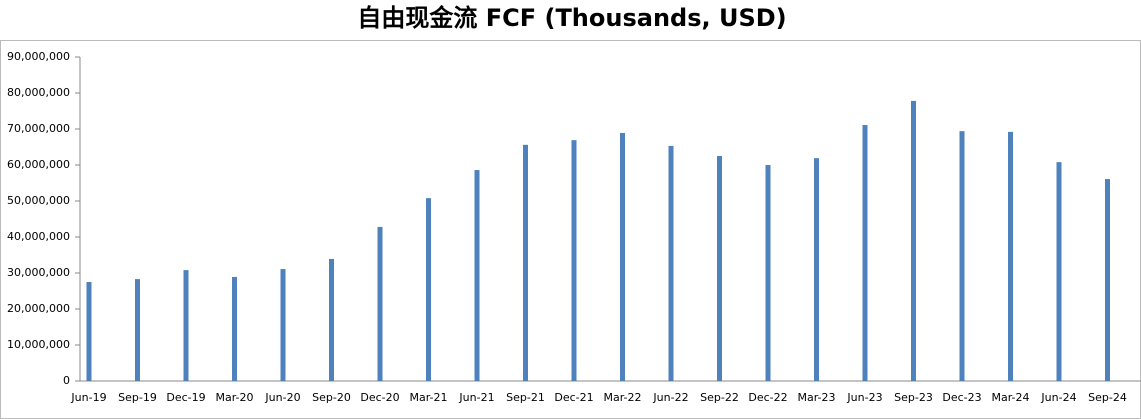  What do you see at coordinates (913, 397) in the screenshot?
I see `x-tick-label: Sep-23` at bounding box center [913, 397].